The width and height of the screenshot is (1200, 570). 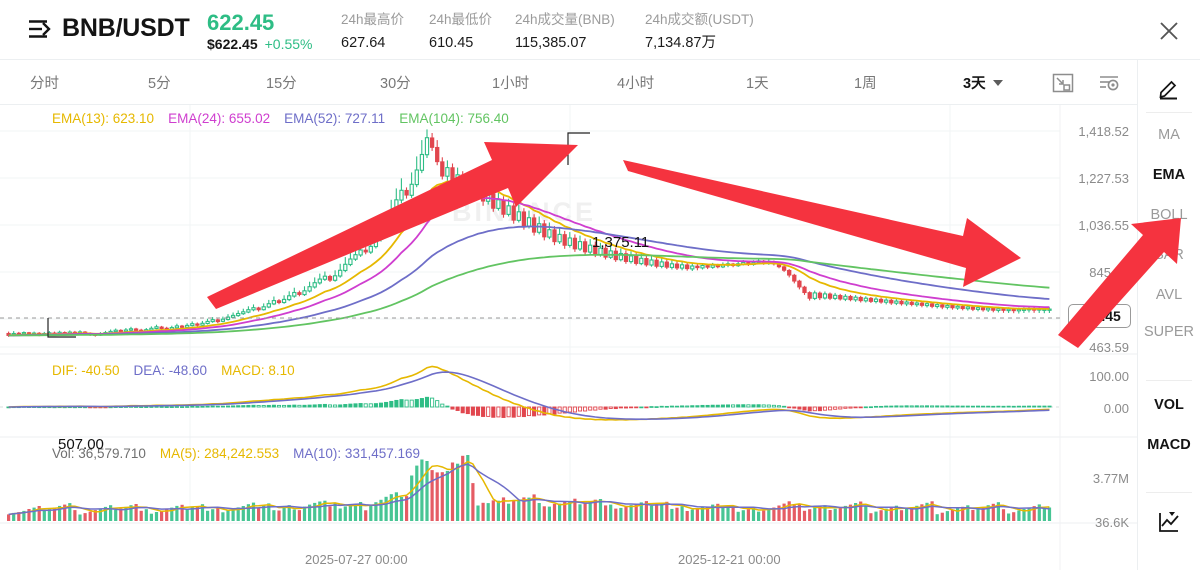 What do you see at coordinates (258, 370) in the screenshot?
I see `macd-legend-value: MACD: 8.10` at bounding box center [258, 370].